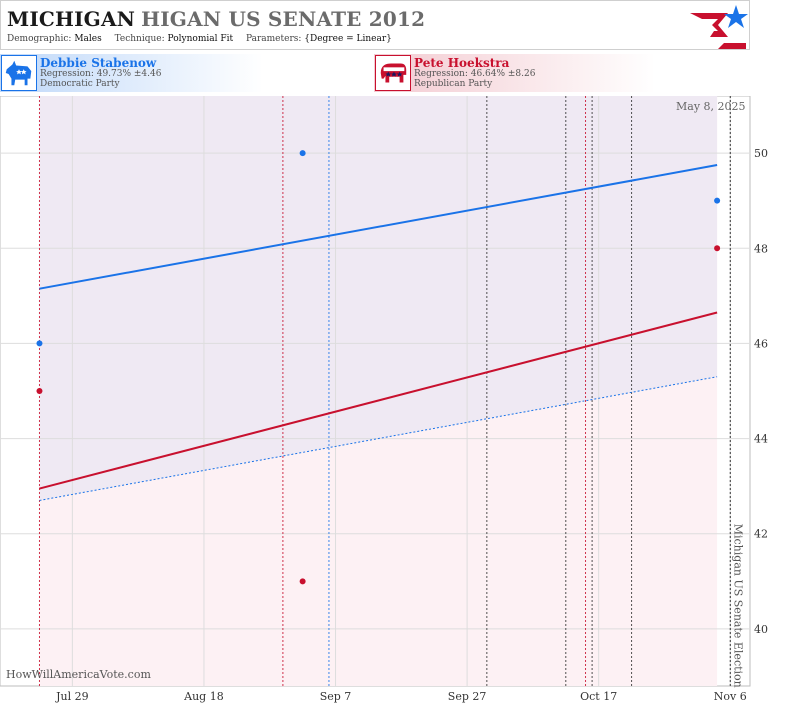 The image size is (789, 704). What do you see at coordinates (761, 343) in the screenshot?
I see `y-tick-label: 46` at bounding box center [761, 343].